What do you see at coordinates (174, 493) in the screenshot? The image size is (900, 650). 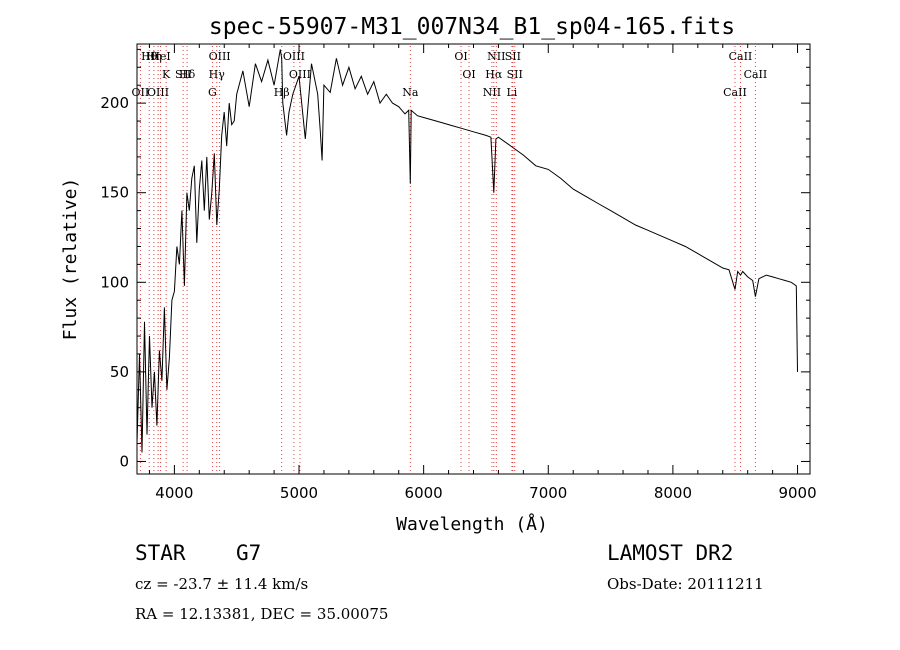 I see `x-tick-label: 4000` at bounding box center [174, 493].